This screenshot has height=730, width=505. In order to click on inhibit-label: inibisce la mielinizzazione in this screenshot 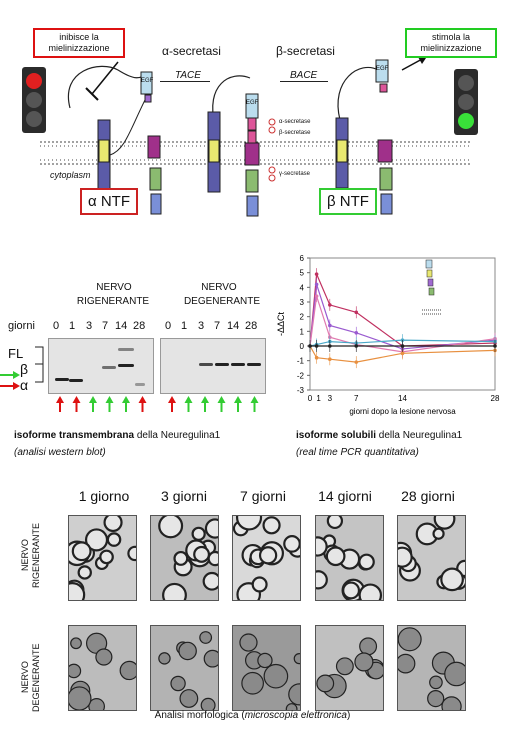, I will do `click(79, 42)`.